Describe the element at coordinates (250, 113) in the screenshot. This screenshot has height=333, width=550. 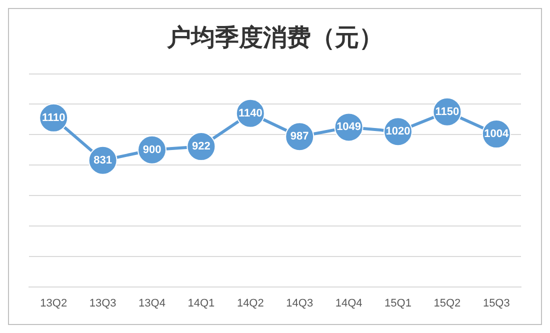
I see `data-label: 1140` at that location.